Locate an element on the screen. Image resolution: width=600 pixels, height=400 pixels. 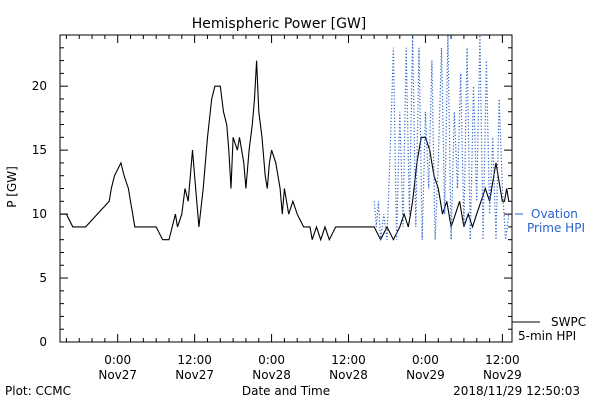
swpc-label-line2: 5-min HPI is located at coordinates (547, 336).